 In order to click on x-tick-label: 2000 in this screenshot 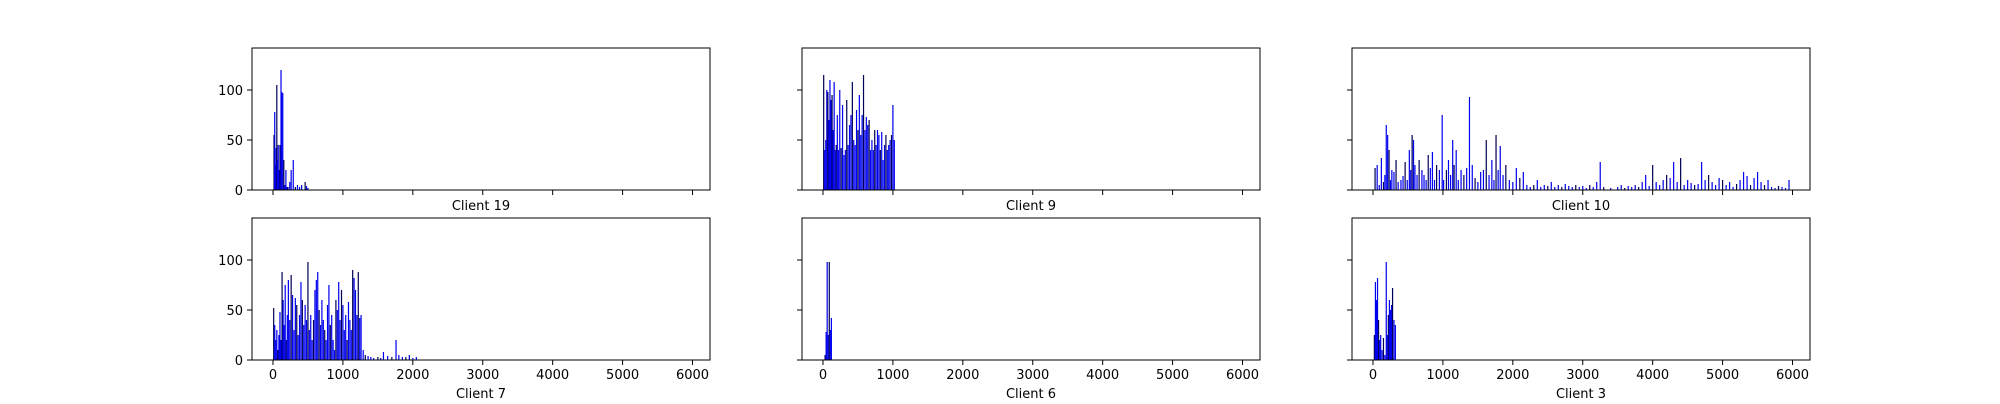, I will do `click(962, 375)`.